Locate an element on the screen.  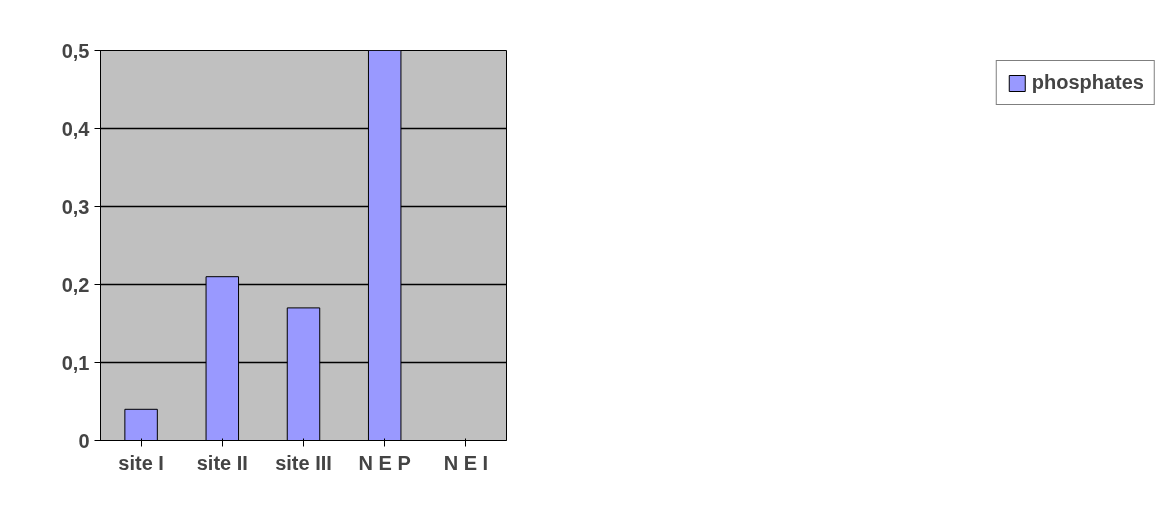
x-tick-label: N E P is located at coordinates (384, 462).